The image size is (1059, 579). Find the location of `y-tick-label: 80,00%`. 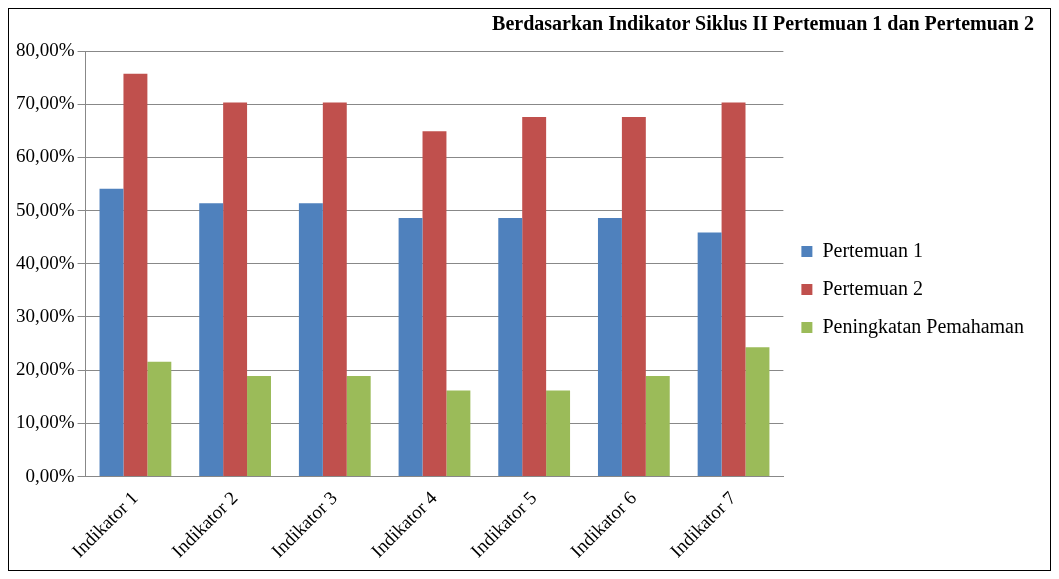

y-tick-label: 80,00% is located at coordinates (45, 49).